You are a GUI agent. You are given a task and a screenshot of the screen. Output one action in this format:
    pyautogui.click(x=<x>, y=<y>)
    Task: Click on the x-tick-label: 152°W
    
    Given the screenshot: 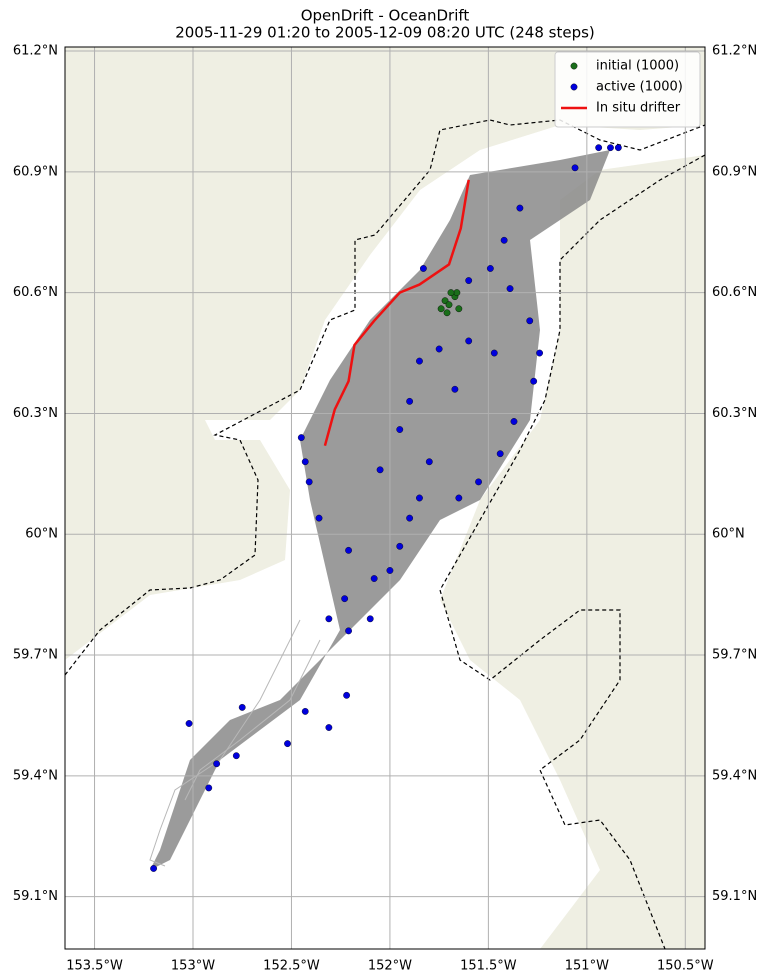 What is the action you would take?
    pyautogui.click(x=390, y=966)
    